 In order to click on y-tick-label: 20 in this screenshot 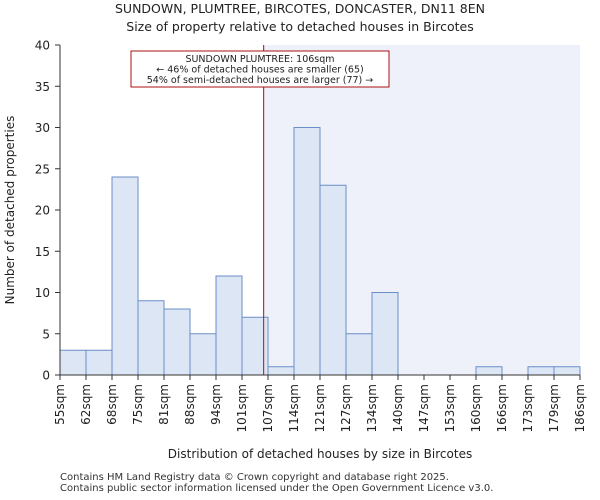, I will do `click(42, 211)`.